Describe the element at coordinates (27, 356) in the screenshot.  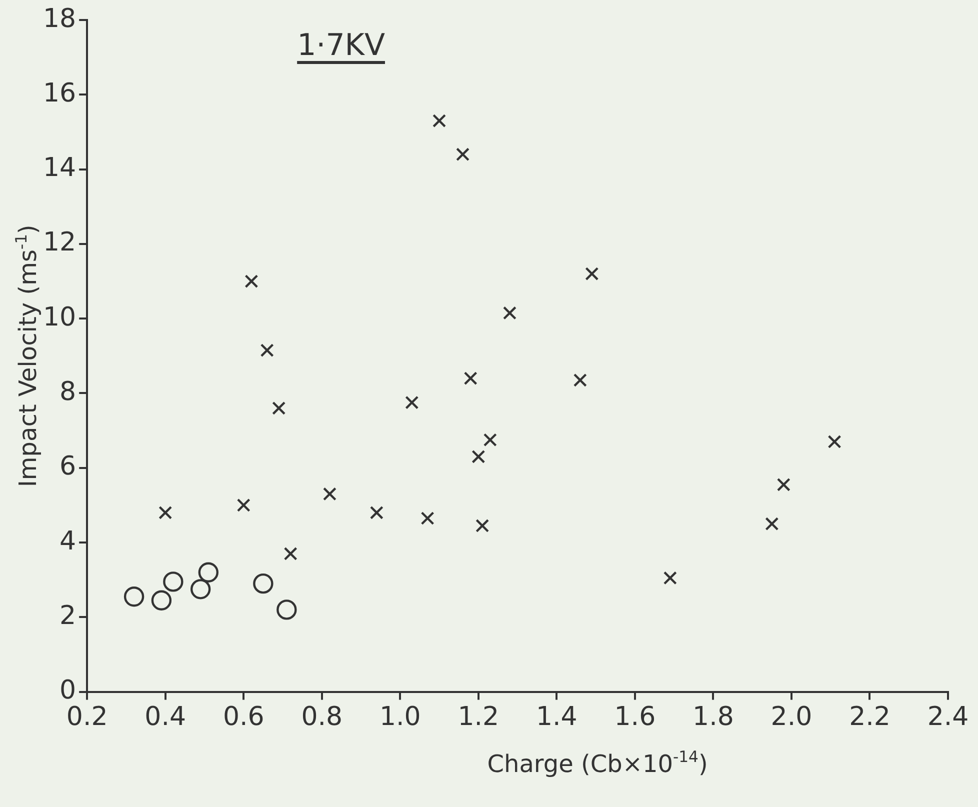
I see `y-axis-title: Impact Velocity (ms-1)` at that location.